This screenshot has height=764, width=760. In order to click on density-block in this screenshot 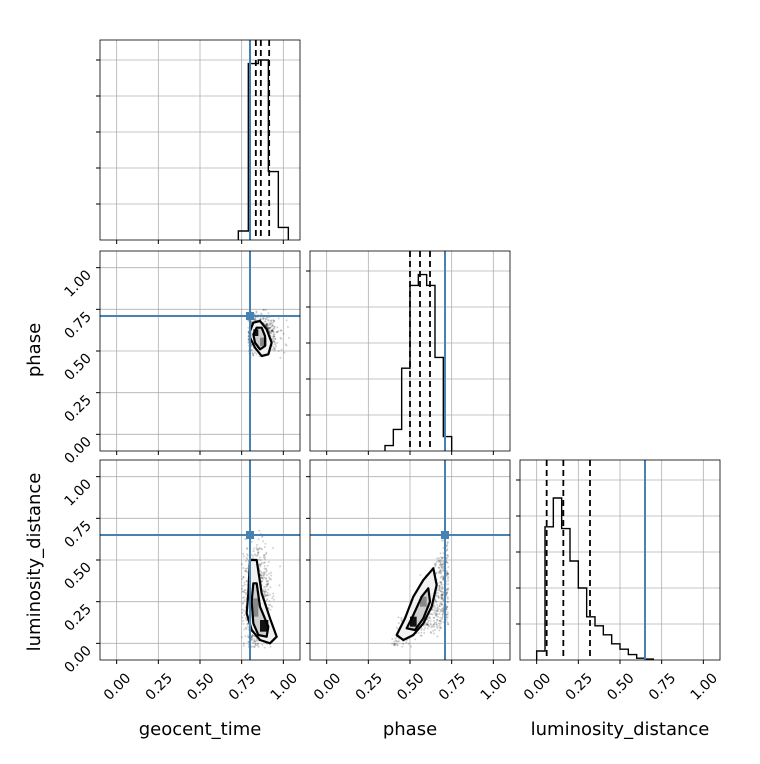, I will do `click(263, 341)`.